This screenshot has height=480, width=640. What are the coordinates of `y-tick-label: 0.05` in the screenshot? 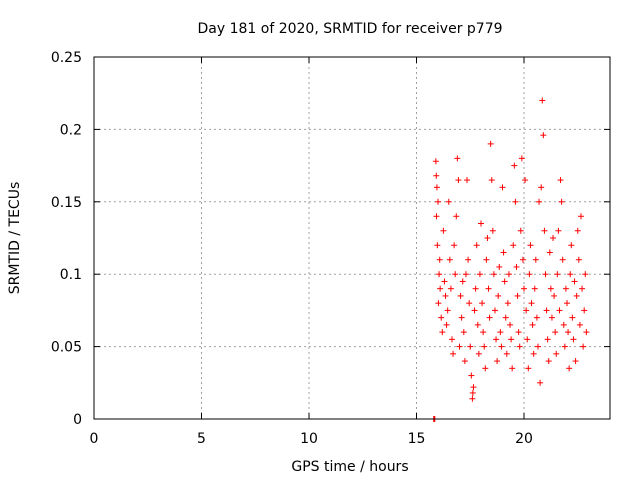 It's located at (66, 348).